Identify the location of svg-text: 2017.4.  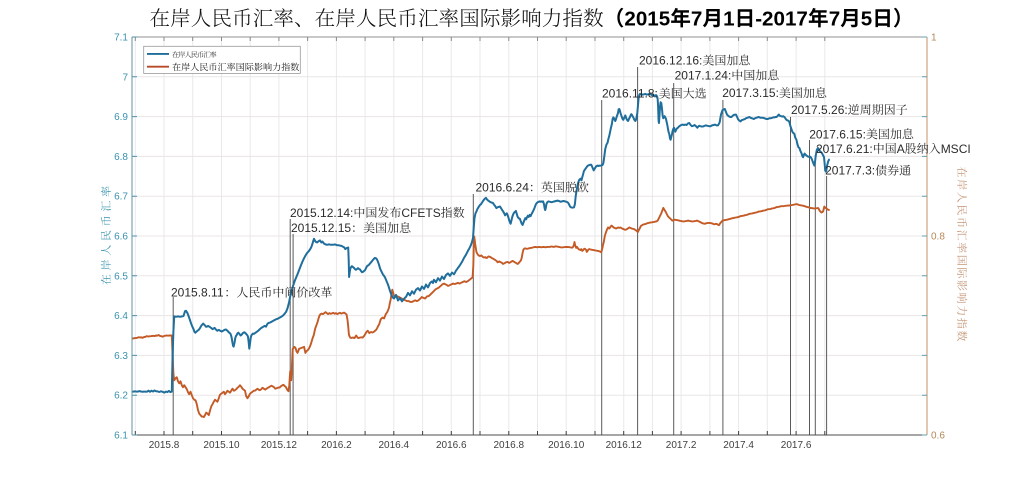
(738, 445).